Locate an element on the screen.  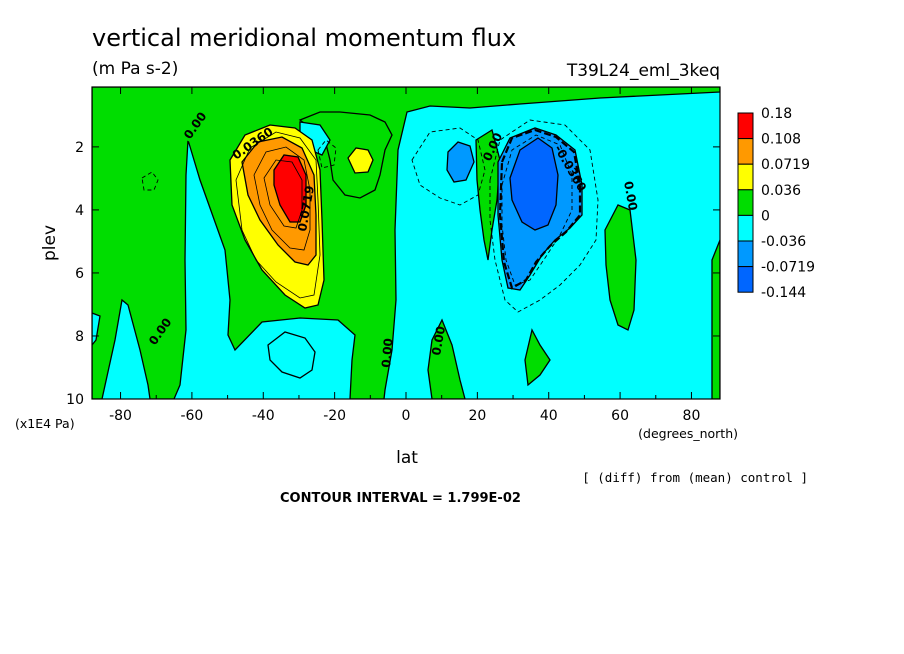
x-tick-label: 60 is located at coordinates (620, 416).